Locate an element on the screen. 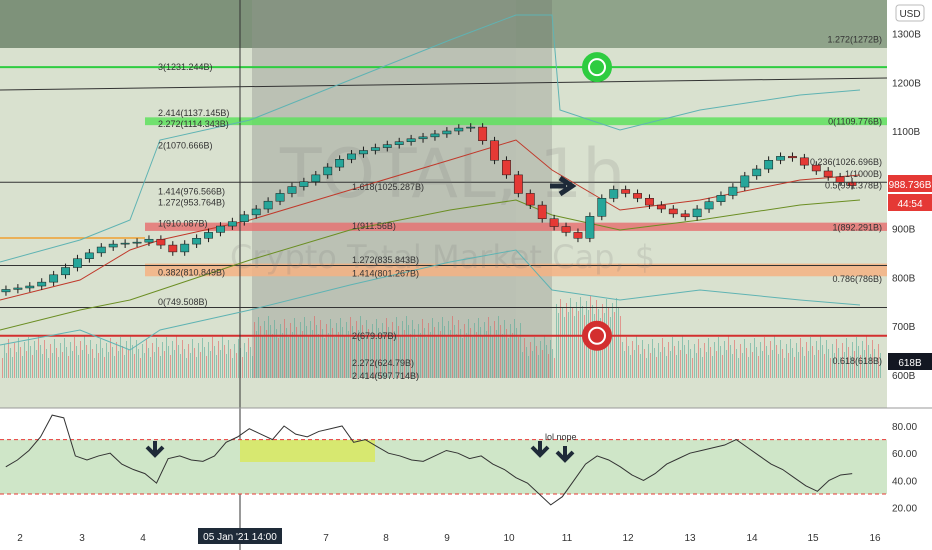  fib-label-mid: 2(679.07B) is located at coordinates (374, 336).